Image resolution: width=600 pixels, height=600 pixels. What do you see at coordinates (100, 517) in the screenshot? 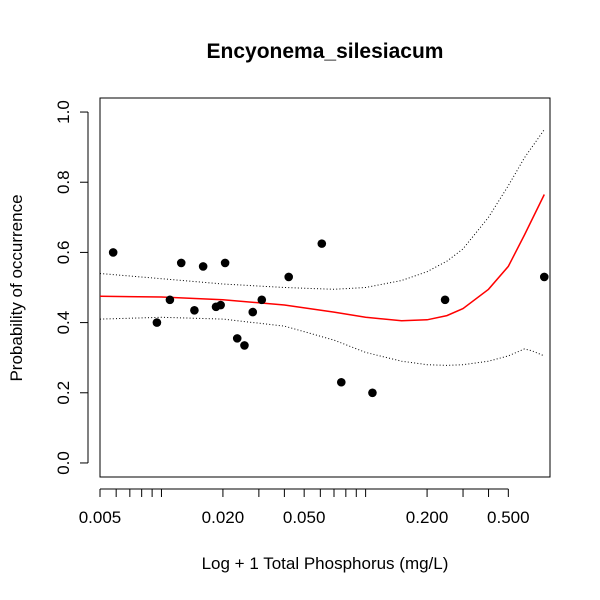
I see `x-tick-label: 0.005` at bounding box center [100, 517].